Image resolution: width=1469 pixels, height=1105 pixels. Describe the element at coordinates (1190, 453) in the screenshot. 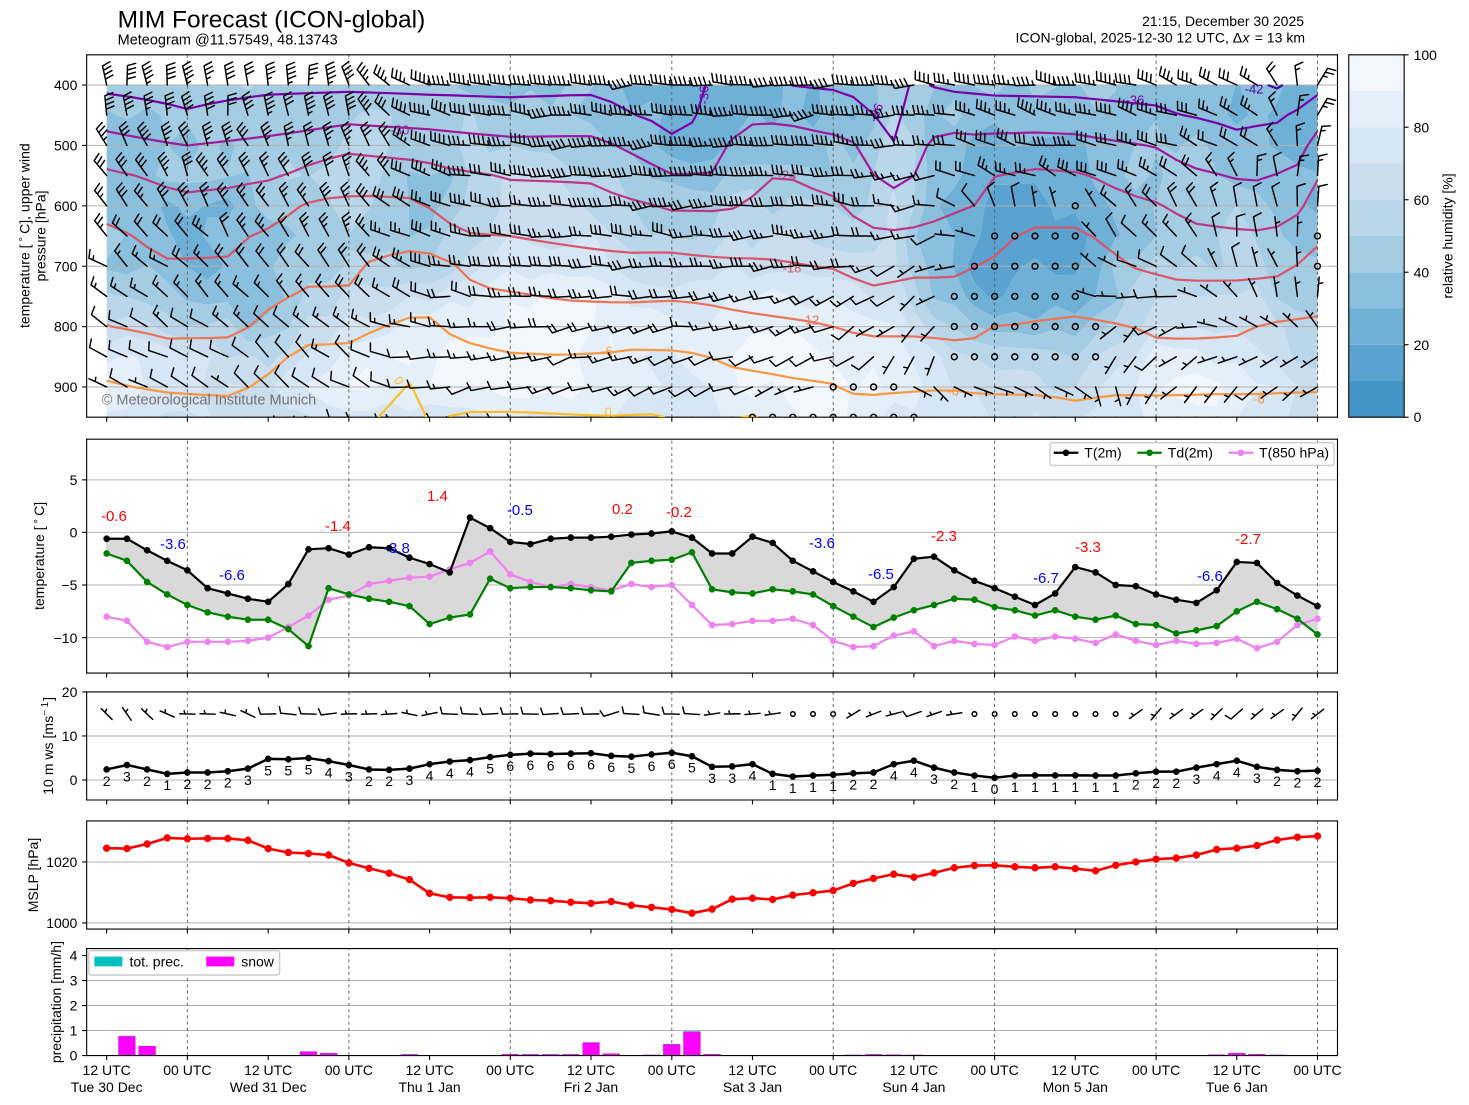

I see `svg-text: Td(2m)` at that location.